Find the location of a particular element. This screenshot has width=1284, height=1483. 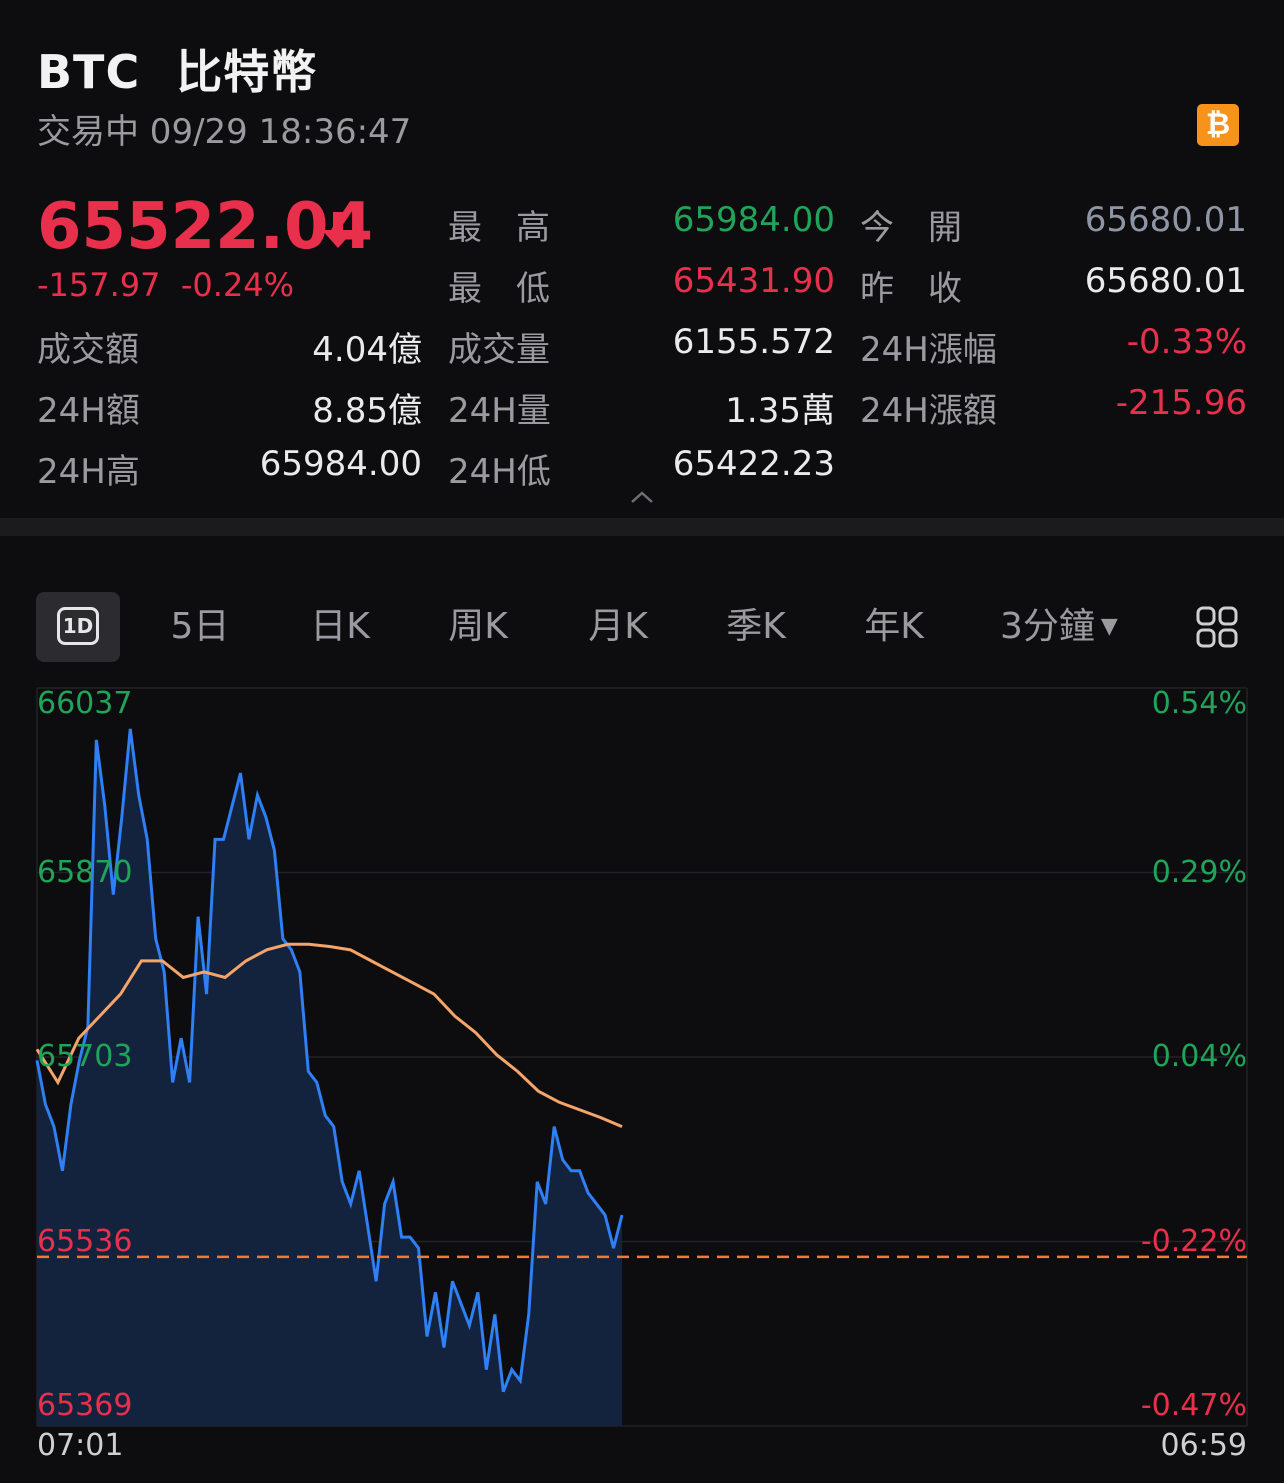

turnover-label: 成交額 is located at coordinates (88, 350).